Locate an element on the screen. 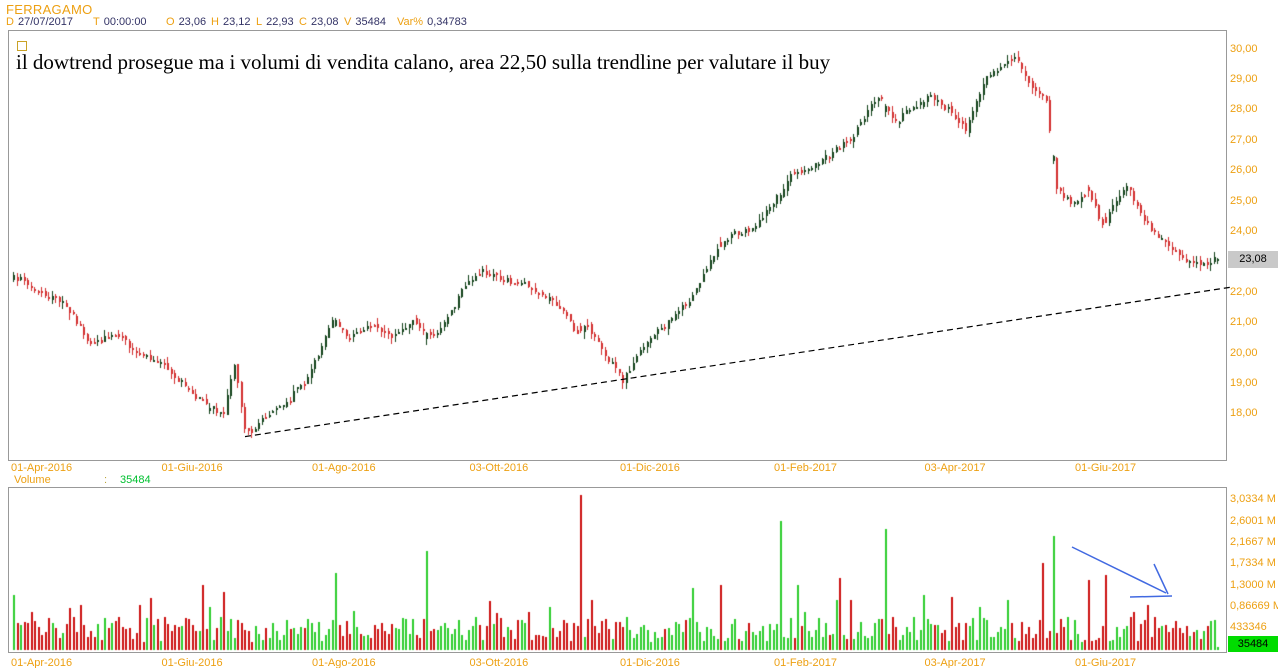  price-tick: 29,00 is located at coordinates (1244, 78).